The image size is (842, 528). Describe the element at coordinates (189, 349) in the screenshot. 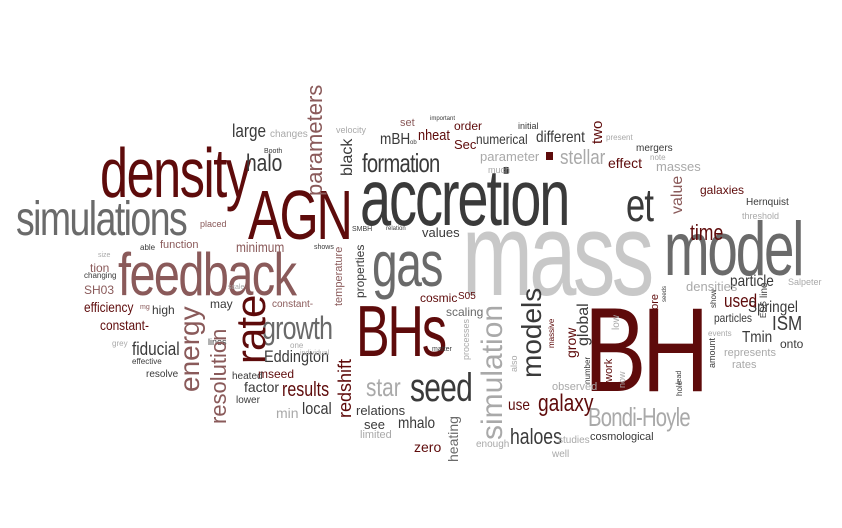

I see `word-energy: energy` at that location.